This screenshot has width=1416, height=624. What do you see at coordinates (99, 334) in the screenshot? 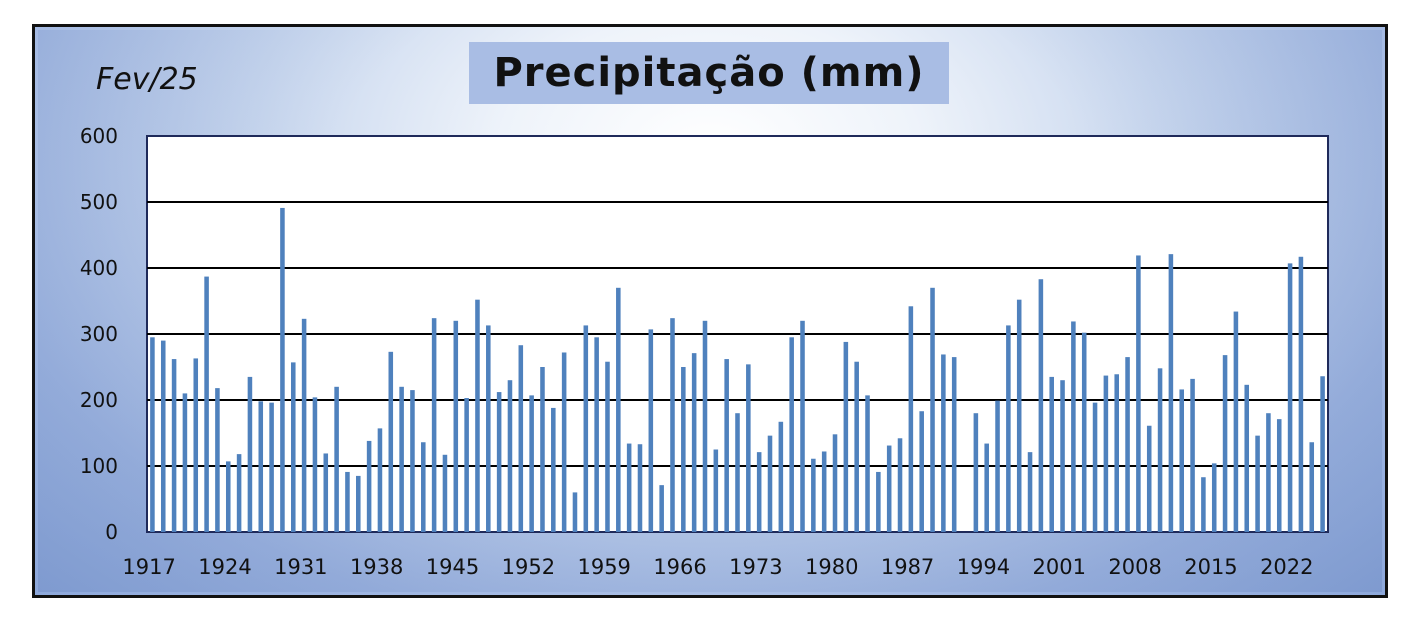
I see `y-axis-ticks: 0 100 200 300 400 500 600` at bounding box center [99, 334].